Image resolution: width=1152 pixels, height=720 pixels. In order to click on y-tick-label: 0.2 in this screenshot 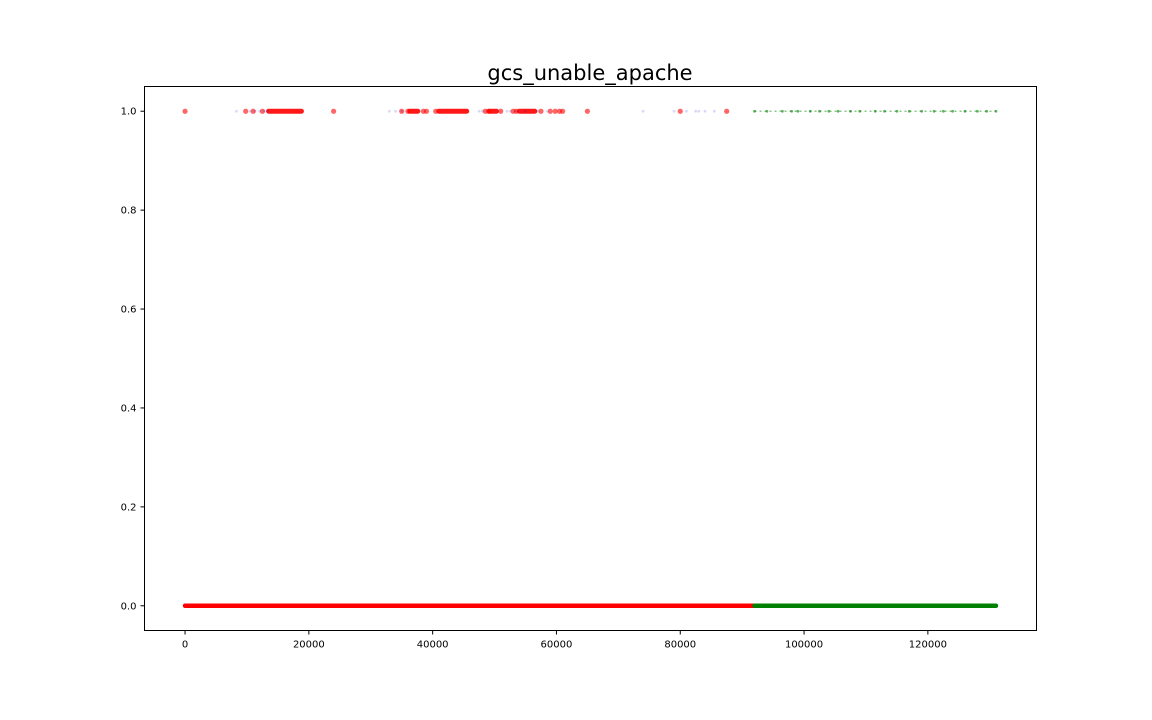, I will do `click(129, 507)`.